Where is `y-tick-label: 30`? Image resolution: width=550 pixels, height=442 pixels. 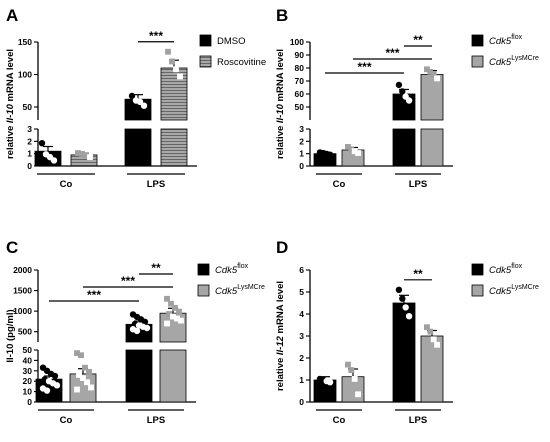 y-tick-label: 30 is located at coordinates (28, 371).